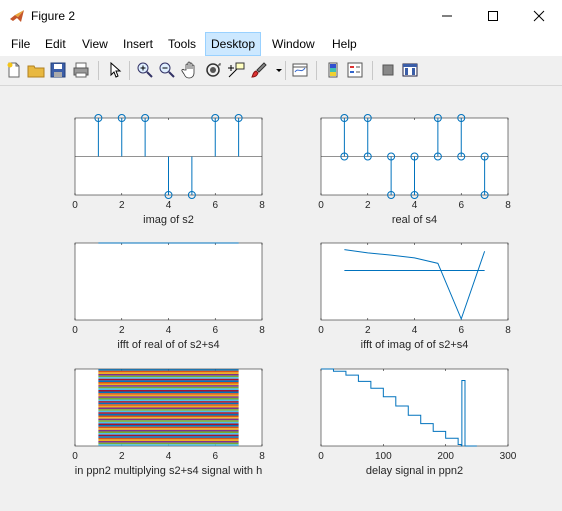 The width and height of the screenshot is (562, 511). What do you see at coordinates (233, 44) in the screenshot?
I see `menu-desktop: Desktop` at bounding box center [233, 44].